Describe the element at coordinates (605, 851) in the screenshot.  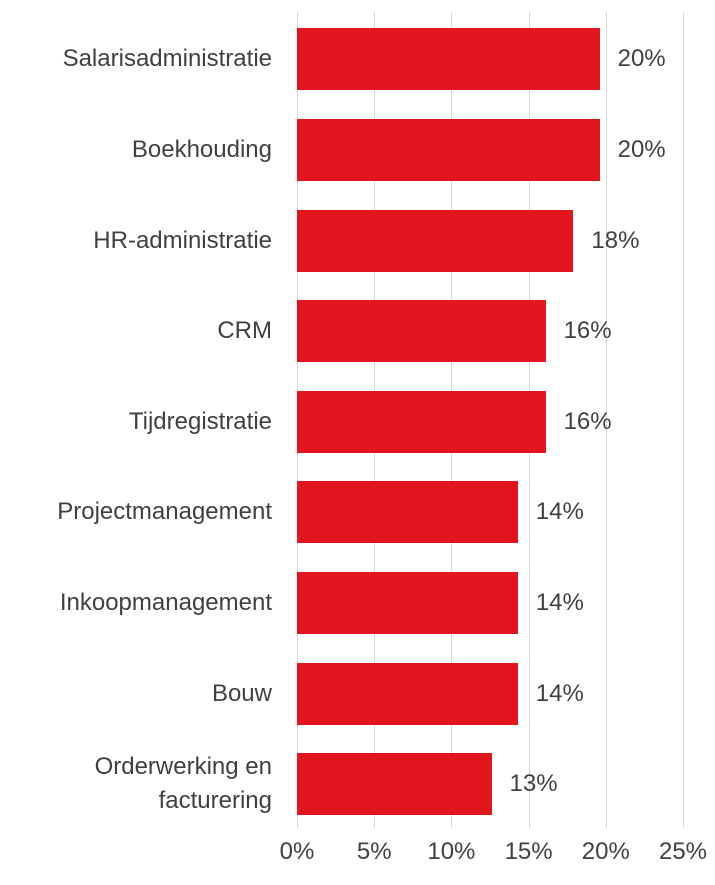
I see `x-tick-label: 20%` at that location.